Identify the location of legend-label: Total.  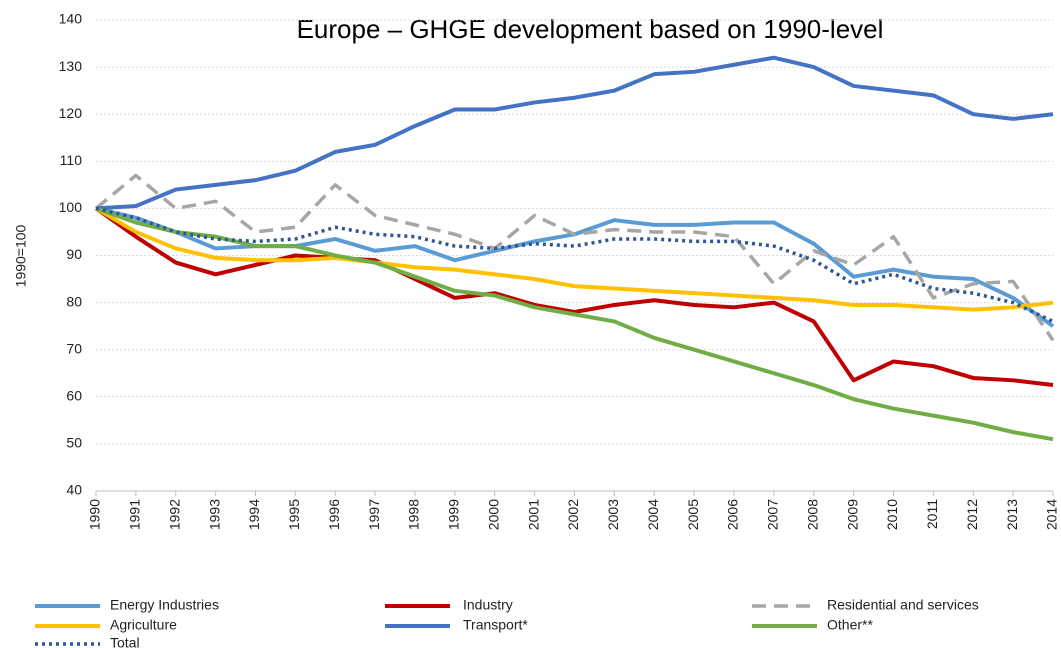
(125, 641).